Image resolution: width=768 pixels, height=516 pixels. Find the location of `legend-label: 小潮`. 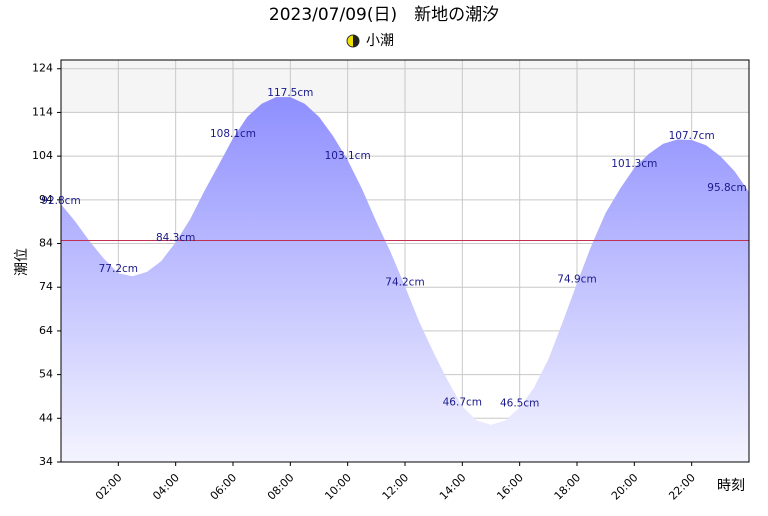

legend-label: 小潮 is located at coordinates (380, 41).